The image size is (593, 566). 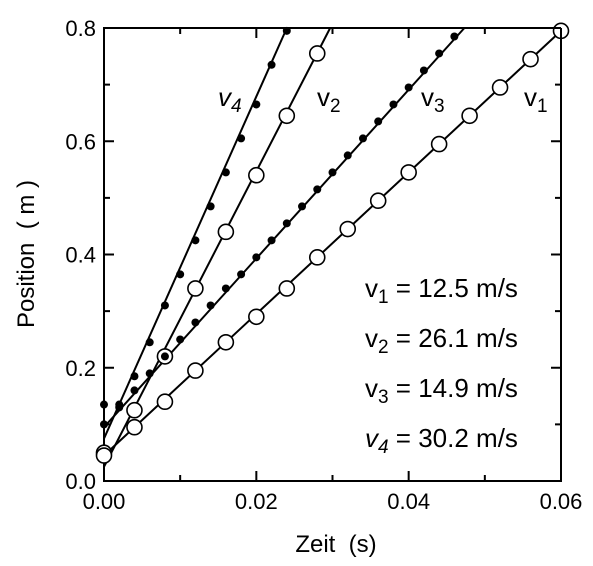 What do you see at coordinates (26, 254) in the screenshot?
I see `y-axis-title: Position ( m )` at bounding box center [26, 254].